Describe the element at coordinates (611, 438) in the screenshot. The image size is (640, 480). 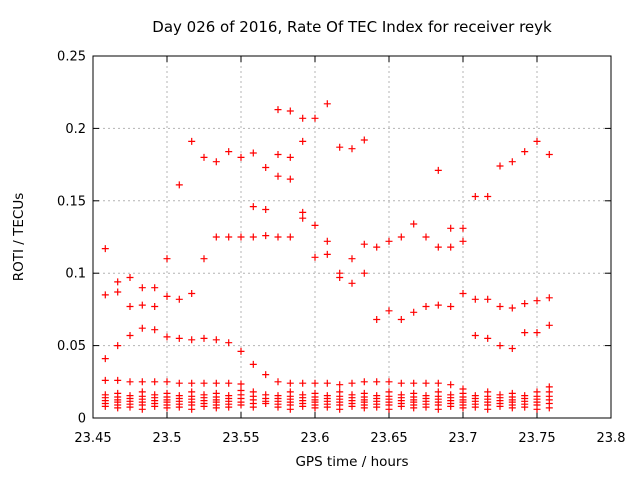
I see `x-tick-label: 23.8` at that location.